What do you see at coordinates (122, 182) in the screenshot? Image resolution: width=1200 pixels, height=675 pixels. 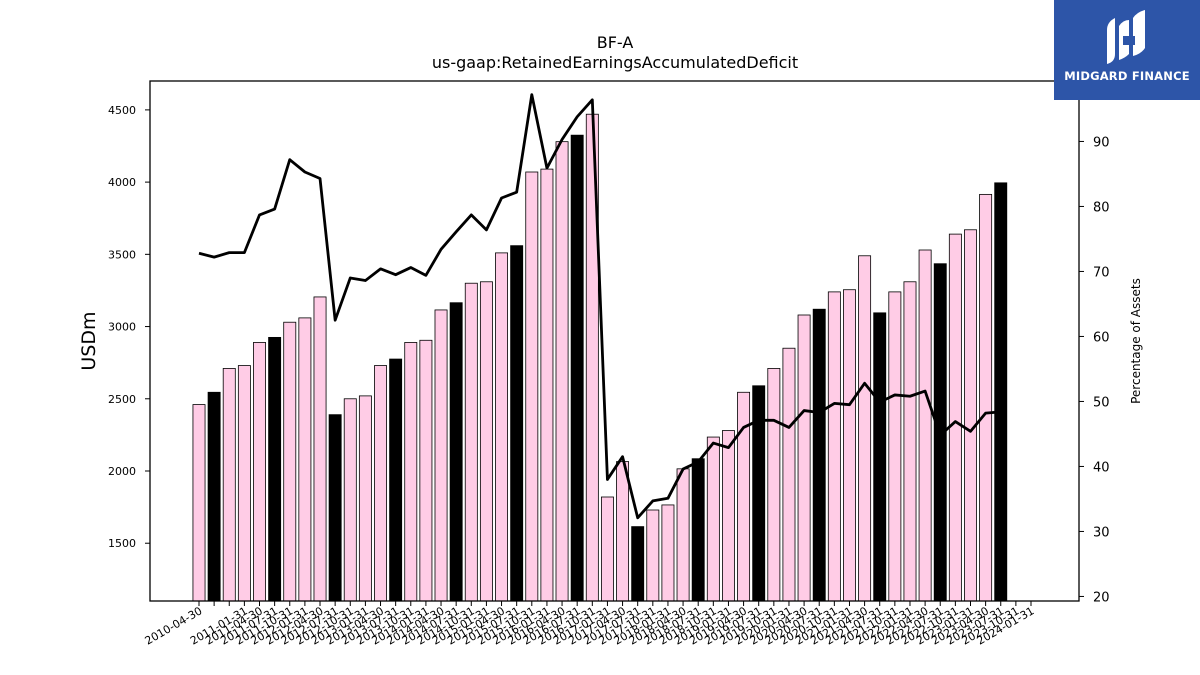 I see `y-tick-label: 4000` at bounding box center [122, 182].